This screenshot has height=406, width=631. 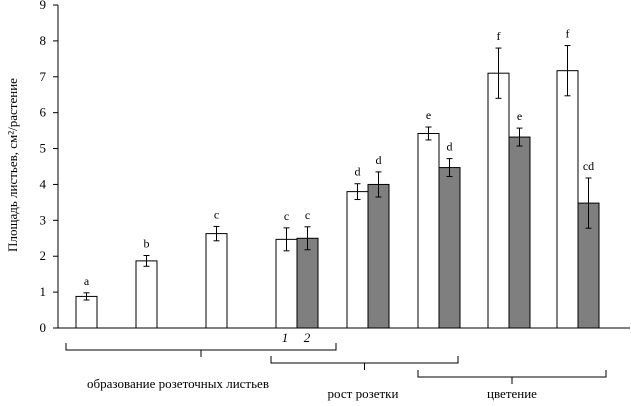 What do you see at coordinates (363, 393) in the screenshot?
I see `group-label-rosette-growth: рост розетки` at bounding box center [363, 393].